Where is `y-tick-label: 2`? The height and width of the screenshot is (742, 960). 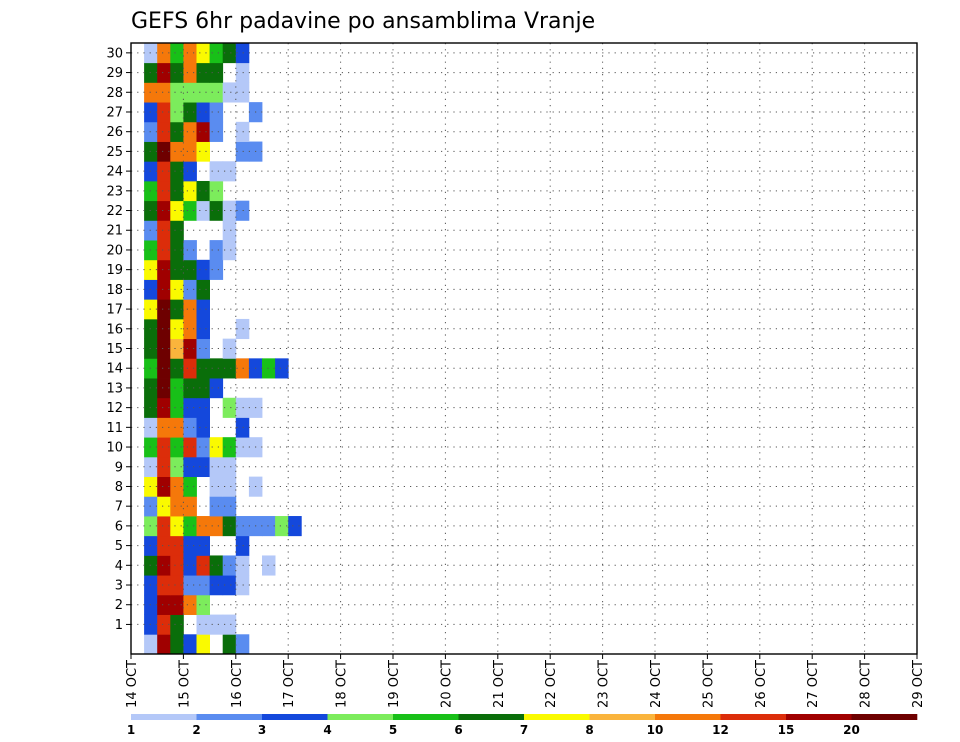 y-tick-label: 2 is located at coordinates (119, 605).